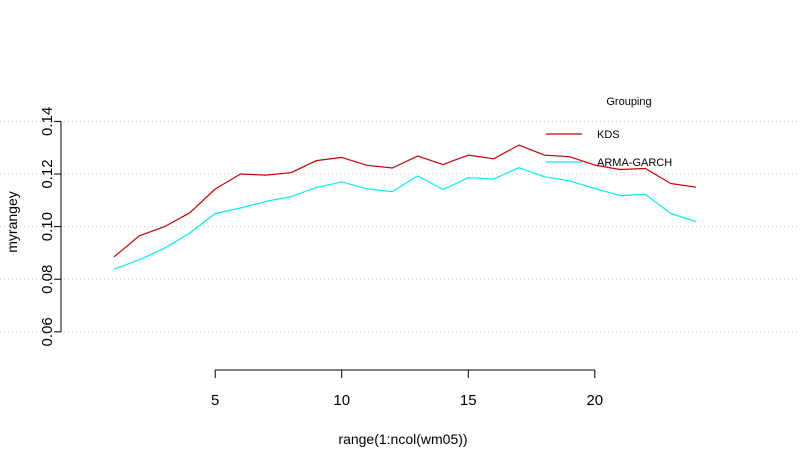 The height and width of the screenshot is (467, 800). I want to click on legend: Grouping KDS ARMA-GARCH, so click(609, 132).